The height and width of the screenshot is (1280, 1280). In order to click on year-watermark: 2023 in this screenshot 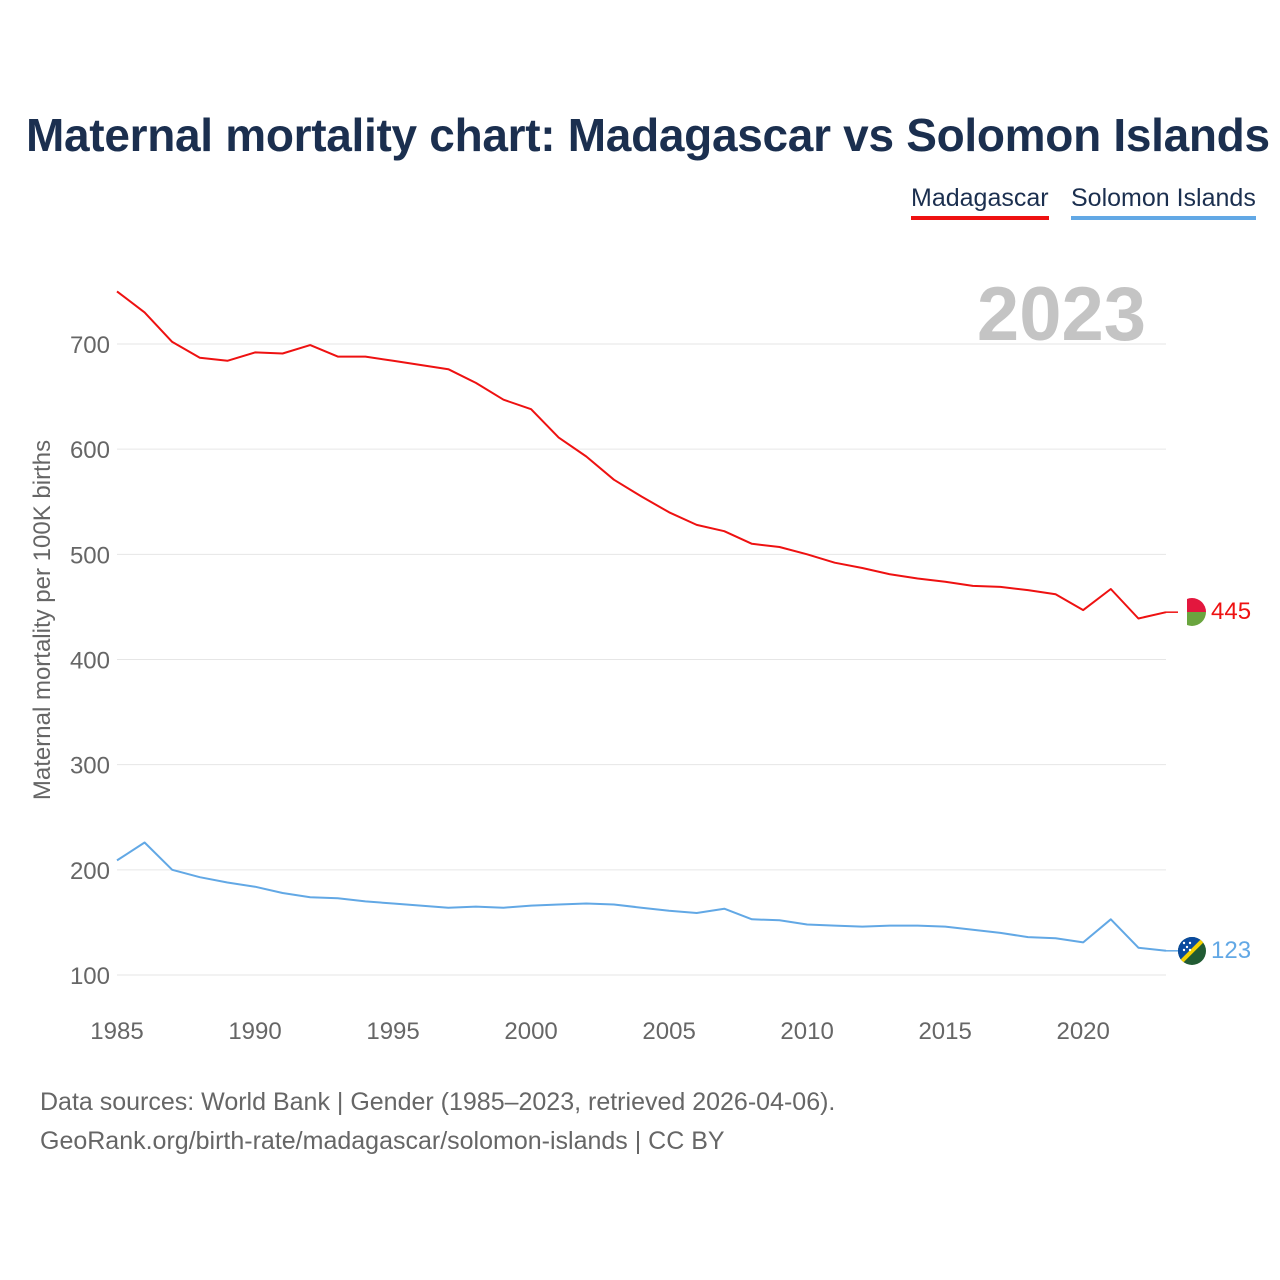, I will do `click(1061, 314)`.